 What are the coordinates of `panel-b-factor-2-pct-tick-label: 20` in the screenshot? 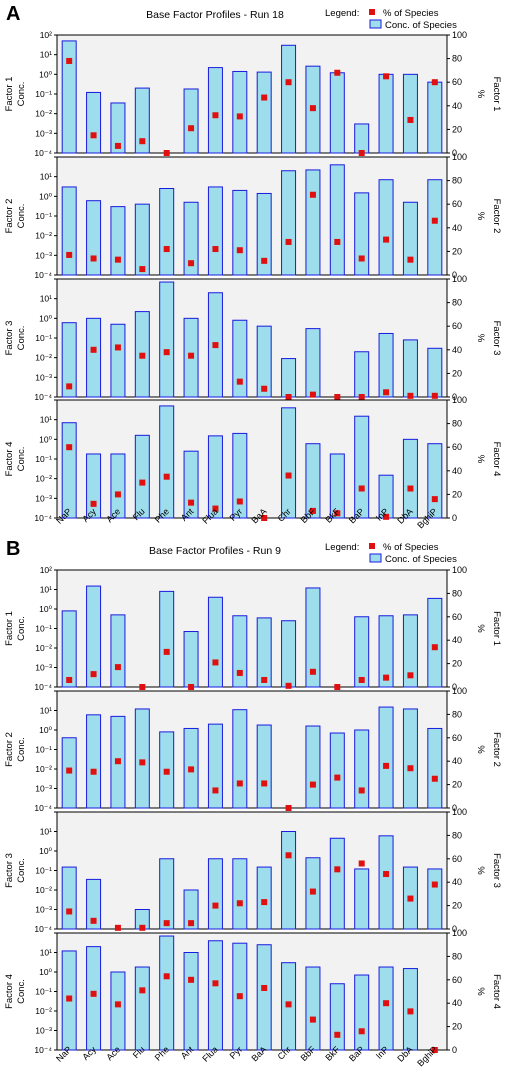 It's located at (457, 785).